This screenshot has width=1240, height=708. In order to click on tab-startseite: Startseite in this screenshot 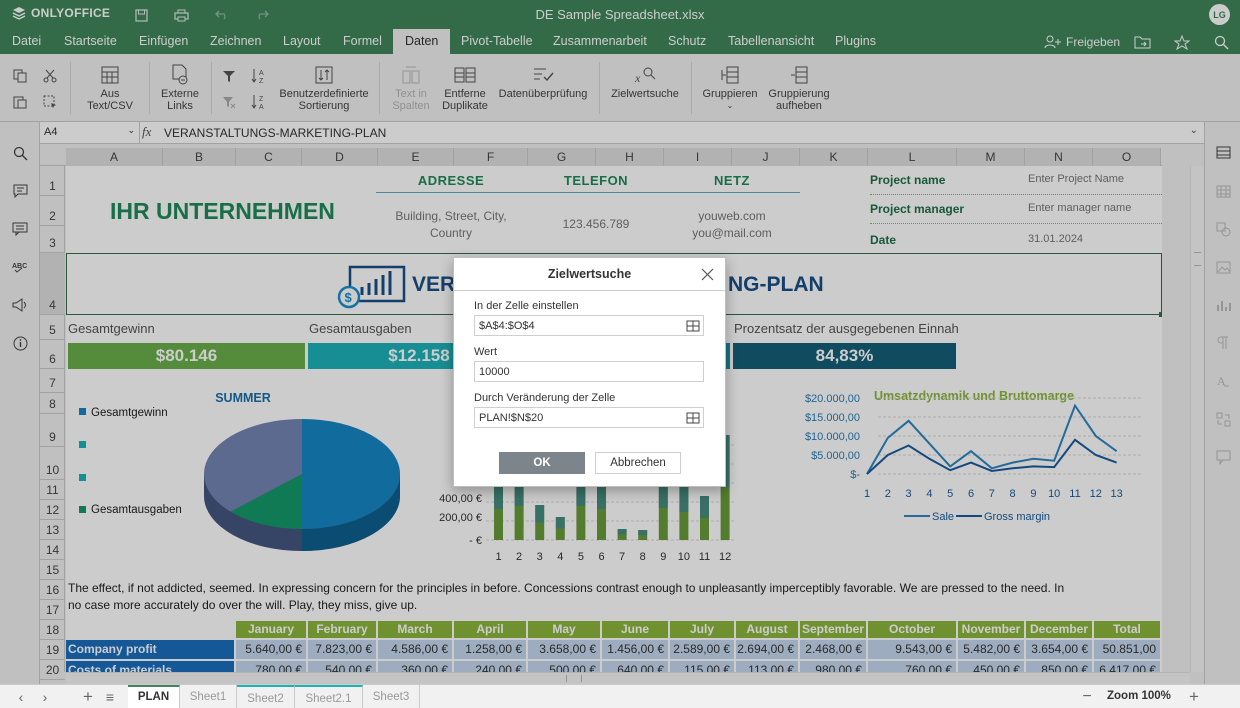, I will do `click(90, 41)`.